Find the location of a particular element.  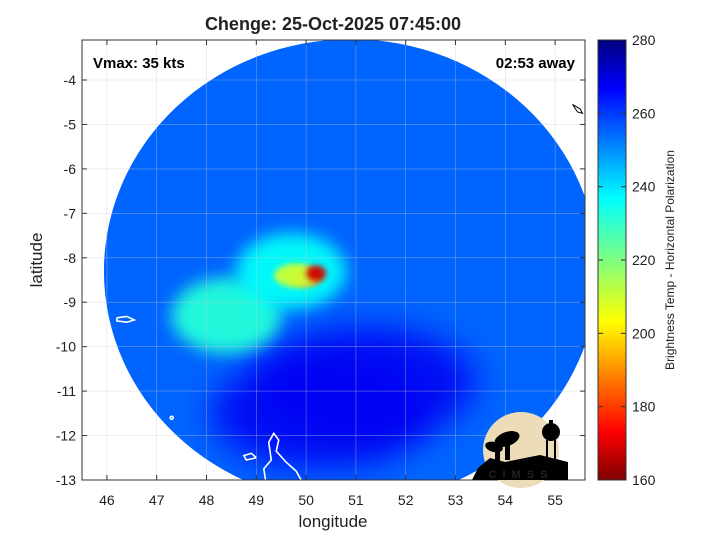

swath-feature-warm-patch is located at coordinates (296, 275).